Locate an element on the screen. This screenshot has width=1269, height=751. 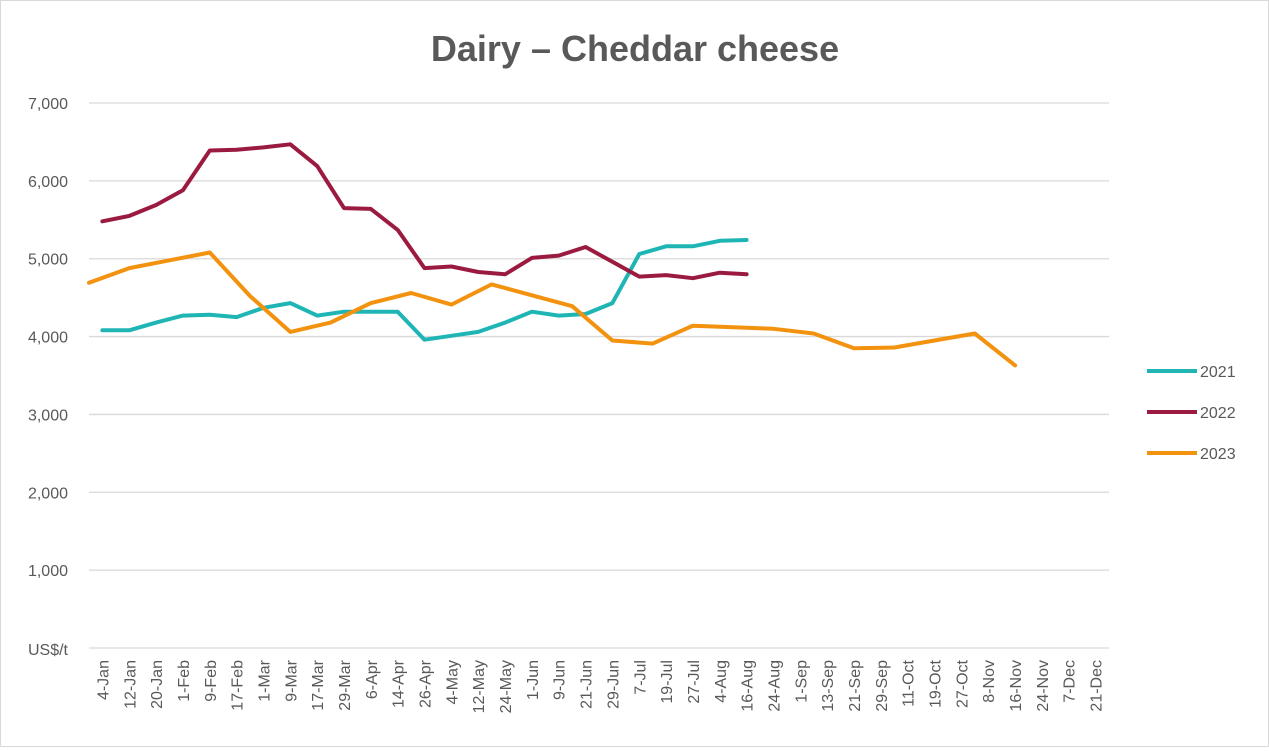
legend: 2021 2022 2023 is located at coordinates (1191, 413).